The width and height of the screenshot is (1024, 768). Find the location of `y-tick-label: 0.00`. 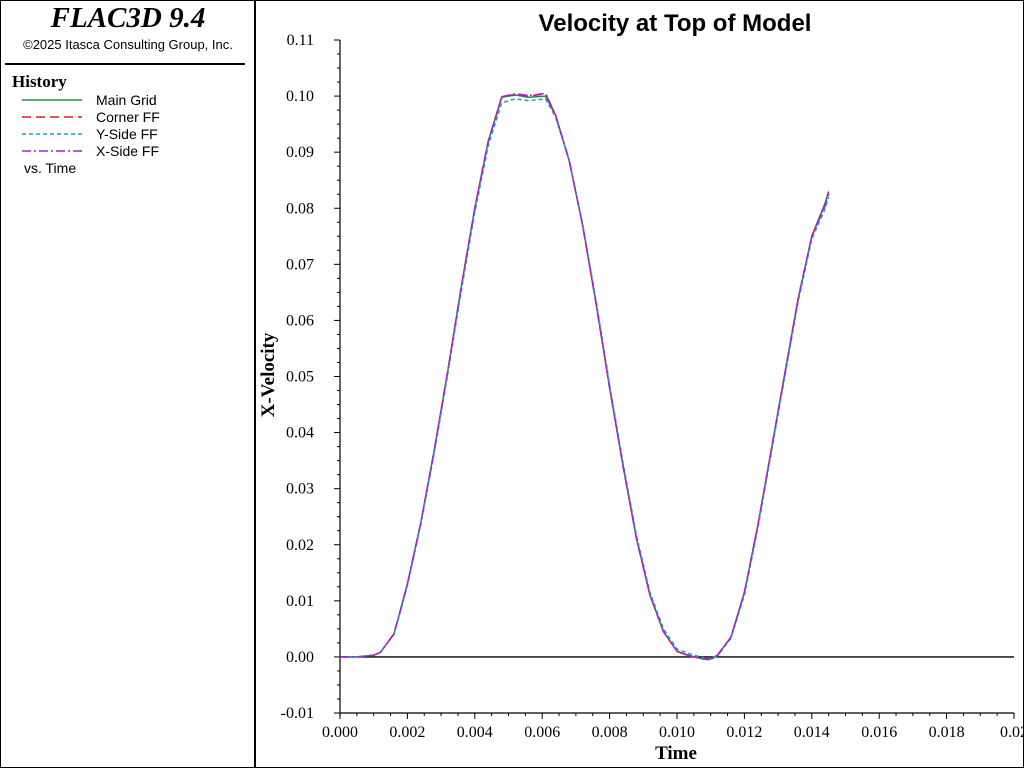

y-tick-label: 0.00 is located at coordinates (300, 657).